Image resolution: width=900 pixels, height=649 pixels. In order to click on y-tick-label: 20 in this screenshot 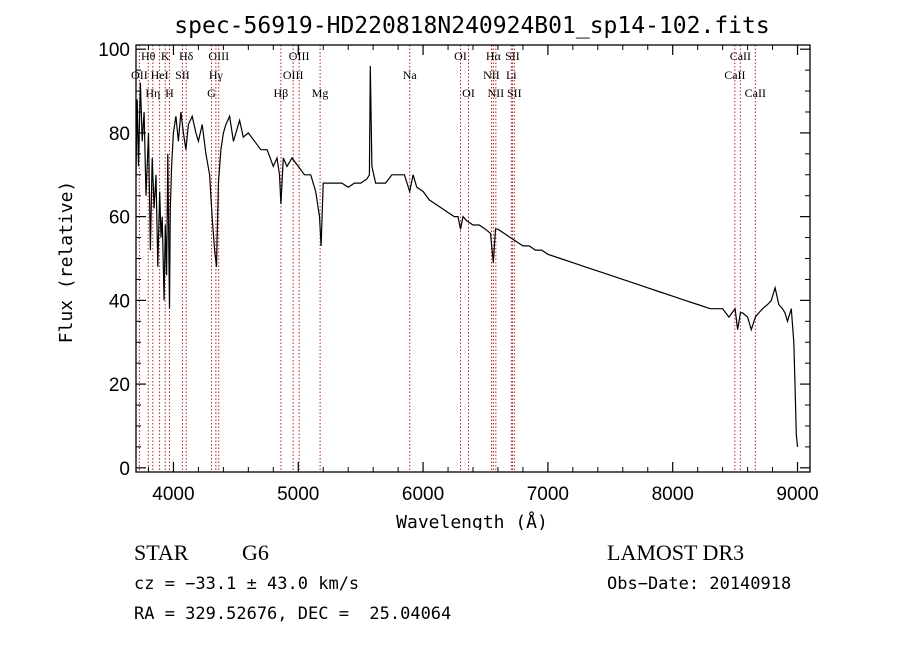, I will do `click(119, 385)`.